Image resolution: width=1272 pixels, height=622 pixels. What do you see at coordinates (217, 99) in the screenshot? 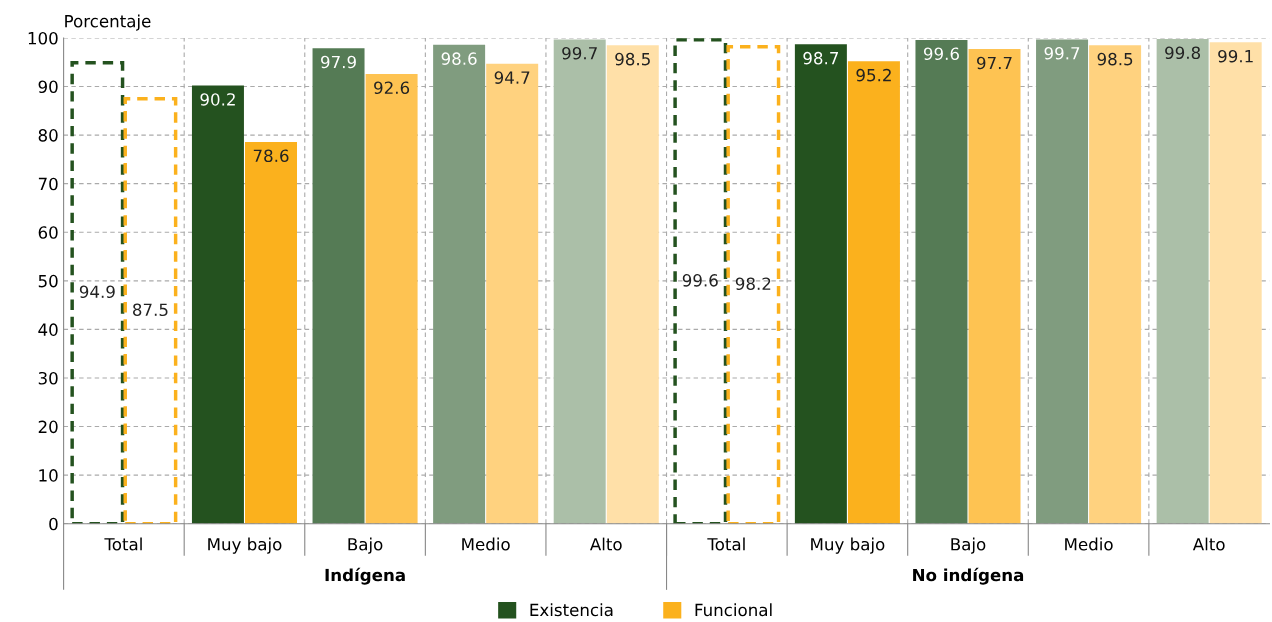
I see `data-label: 90.2` at bounding box center [217, 99].